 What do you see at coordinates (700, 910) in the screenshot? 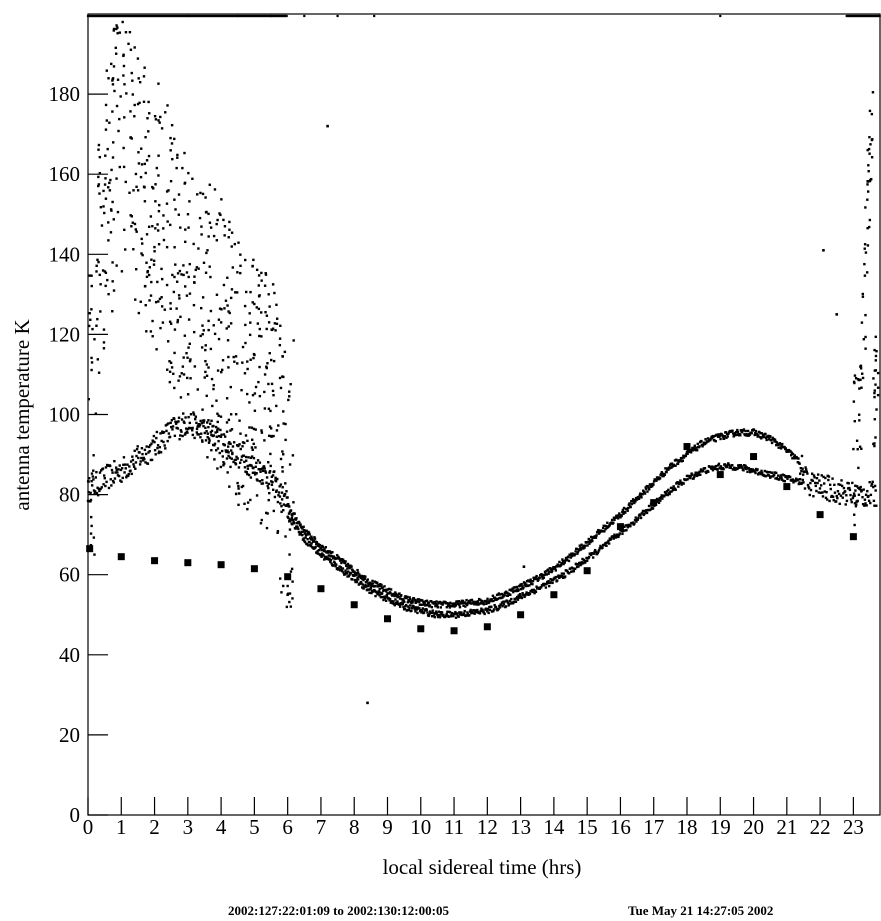
I see `timestamp-annotation: Tue May 21 14:27:05 2002` at bounding box center [700, 910].